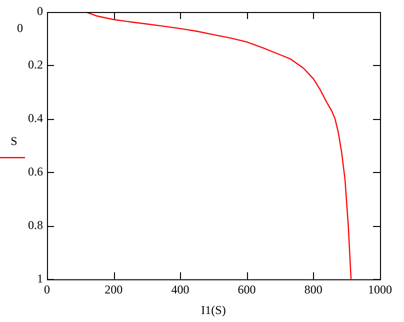  I want to click on y-tick-label: 0, so click(40, 11).